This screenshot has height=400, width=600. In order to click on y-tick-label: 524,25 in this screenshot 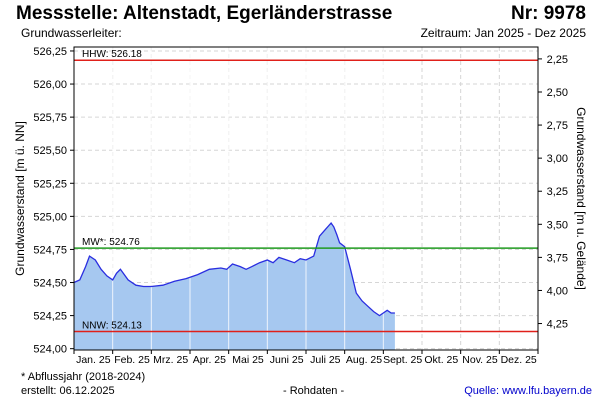, I will do `click(50, 317)`.